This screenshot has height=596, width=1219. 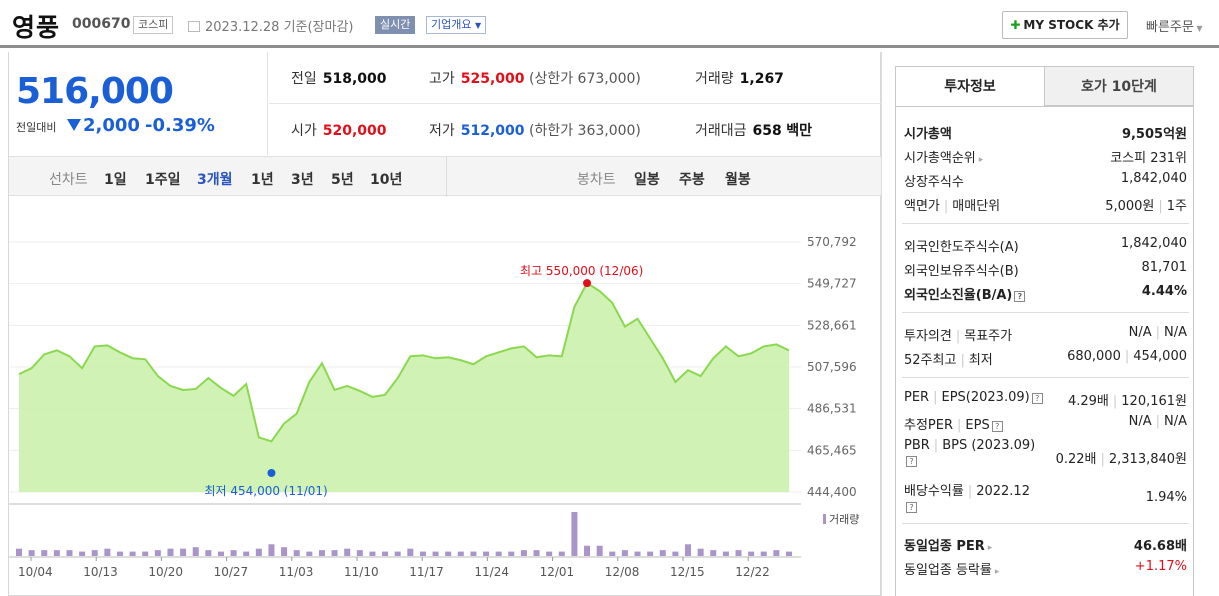 I want to click on info-key-text: EPS(2023.09), so click(x=985, y=397).